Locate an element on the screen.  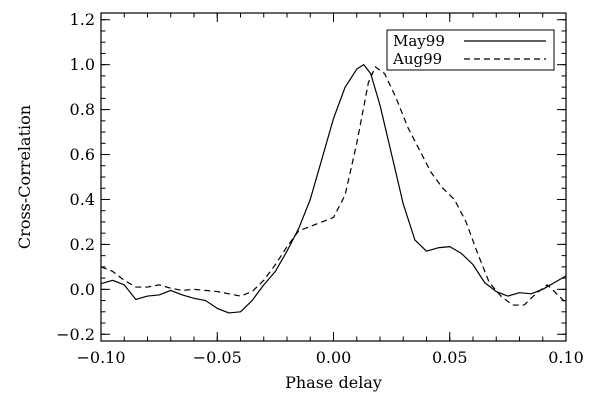
x-tick-label: 0.10 is located at coordinates (566, 357).